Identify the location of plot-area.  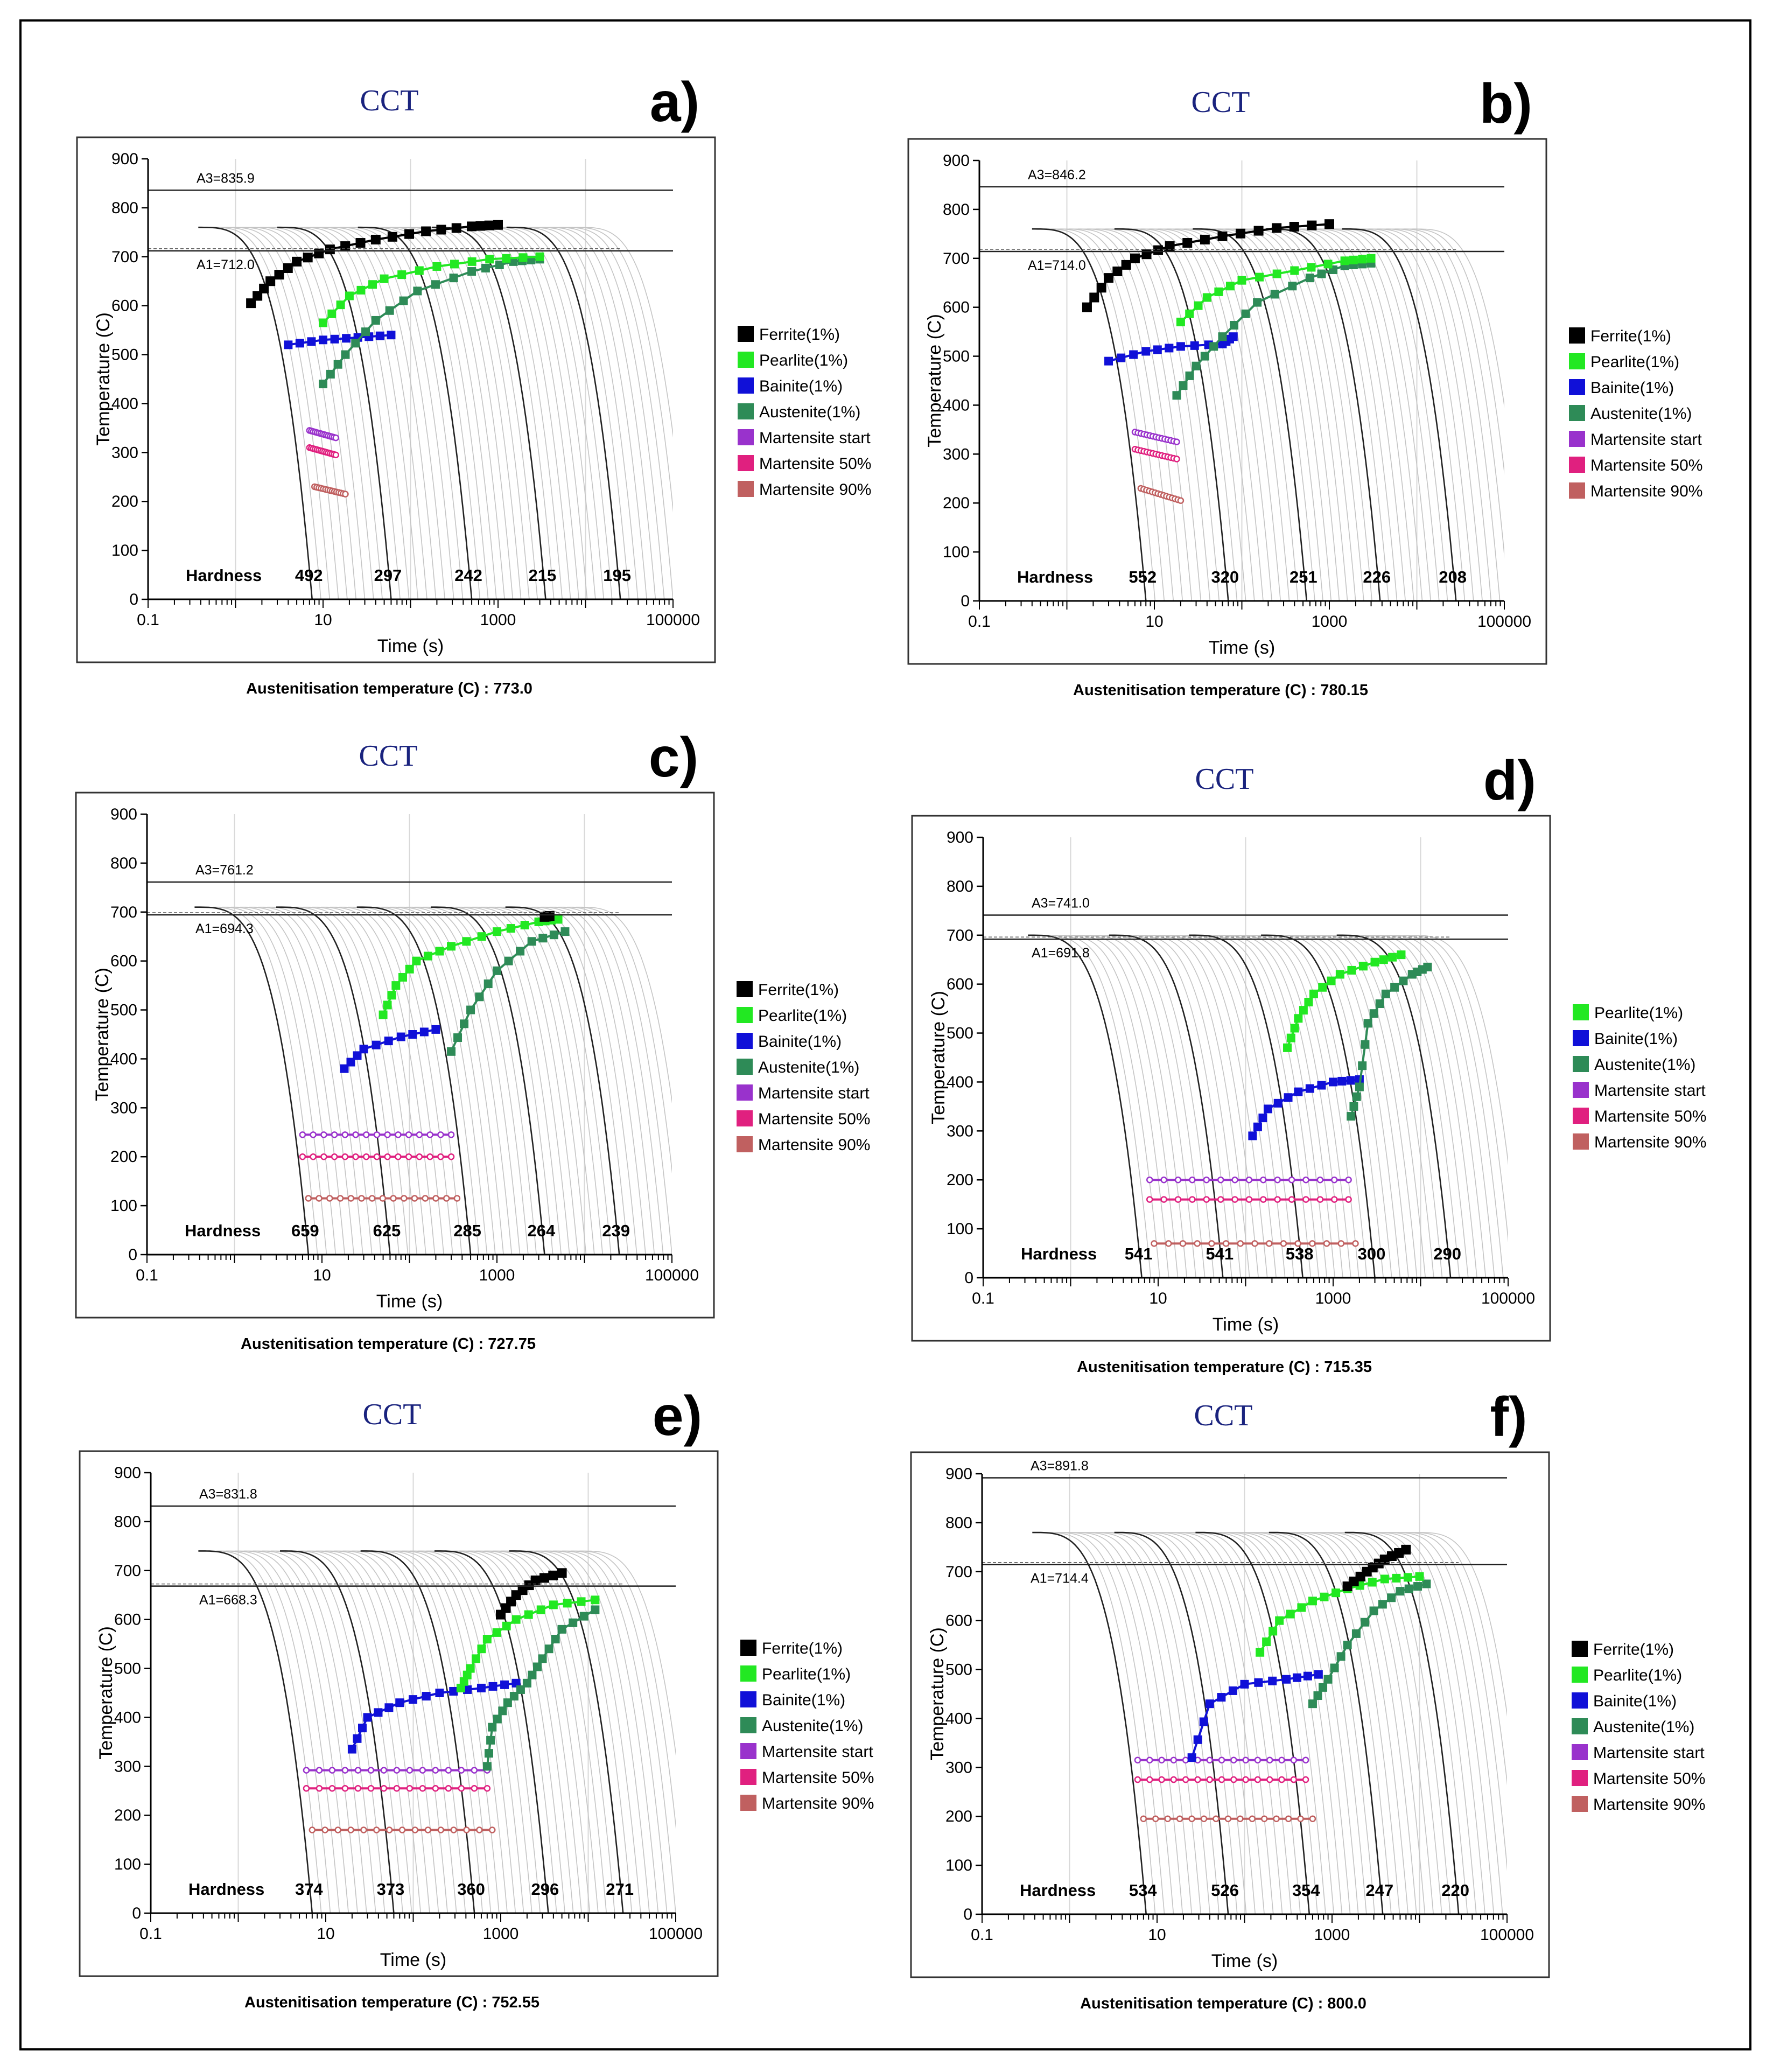
(1269, 1694).